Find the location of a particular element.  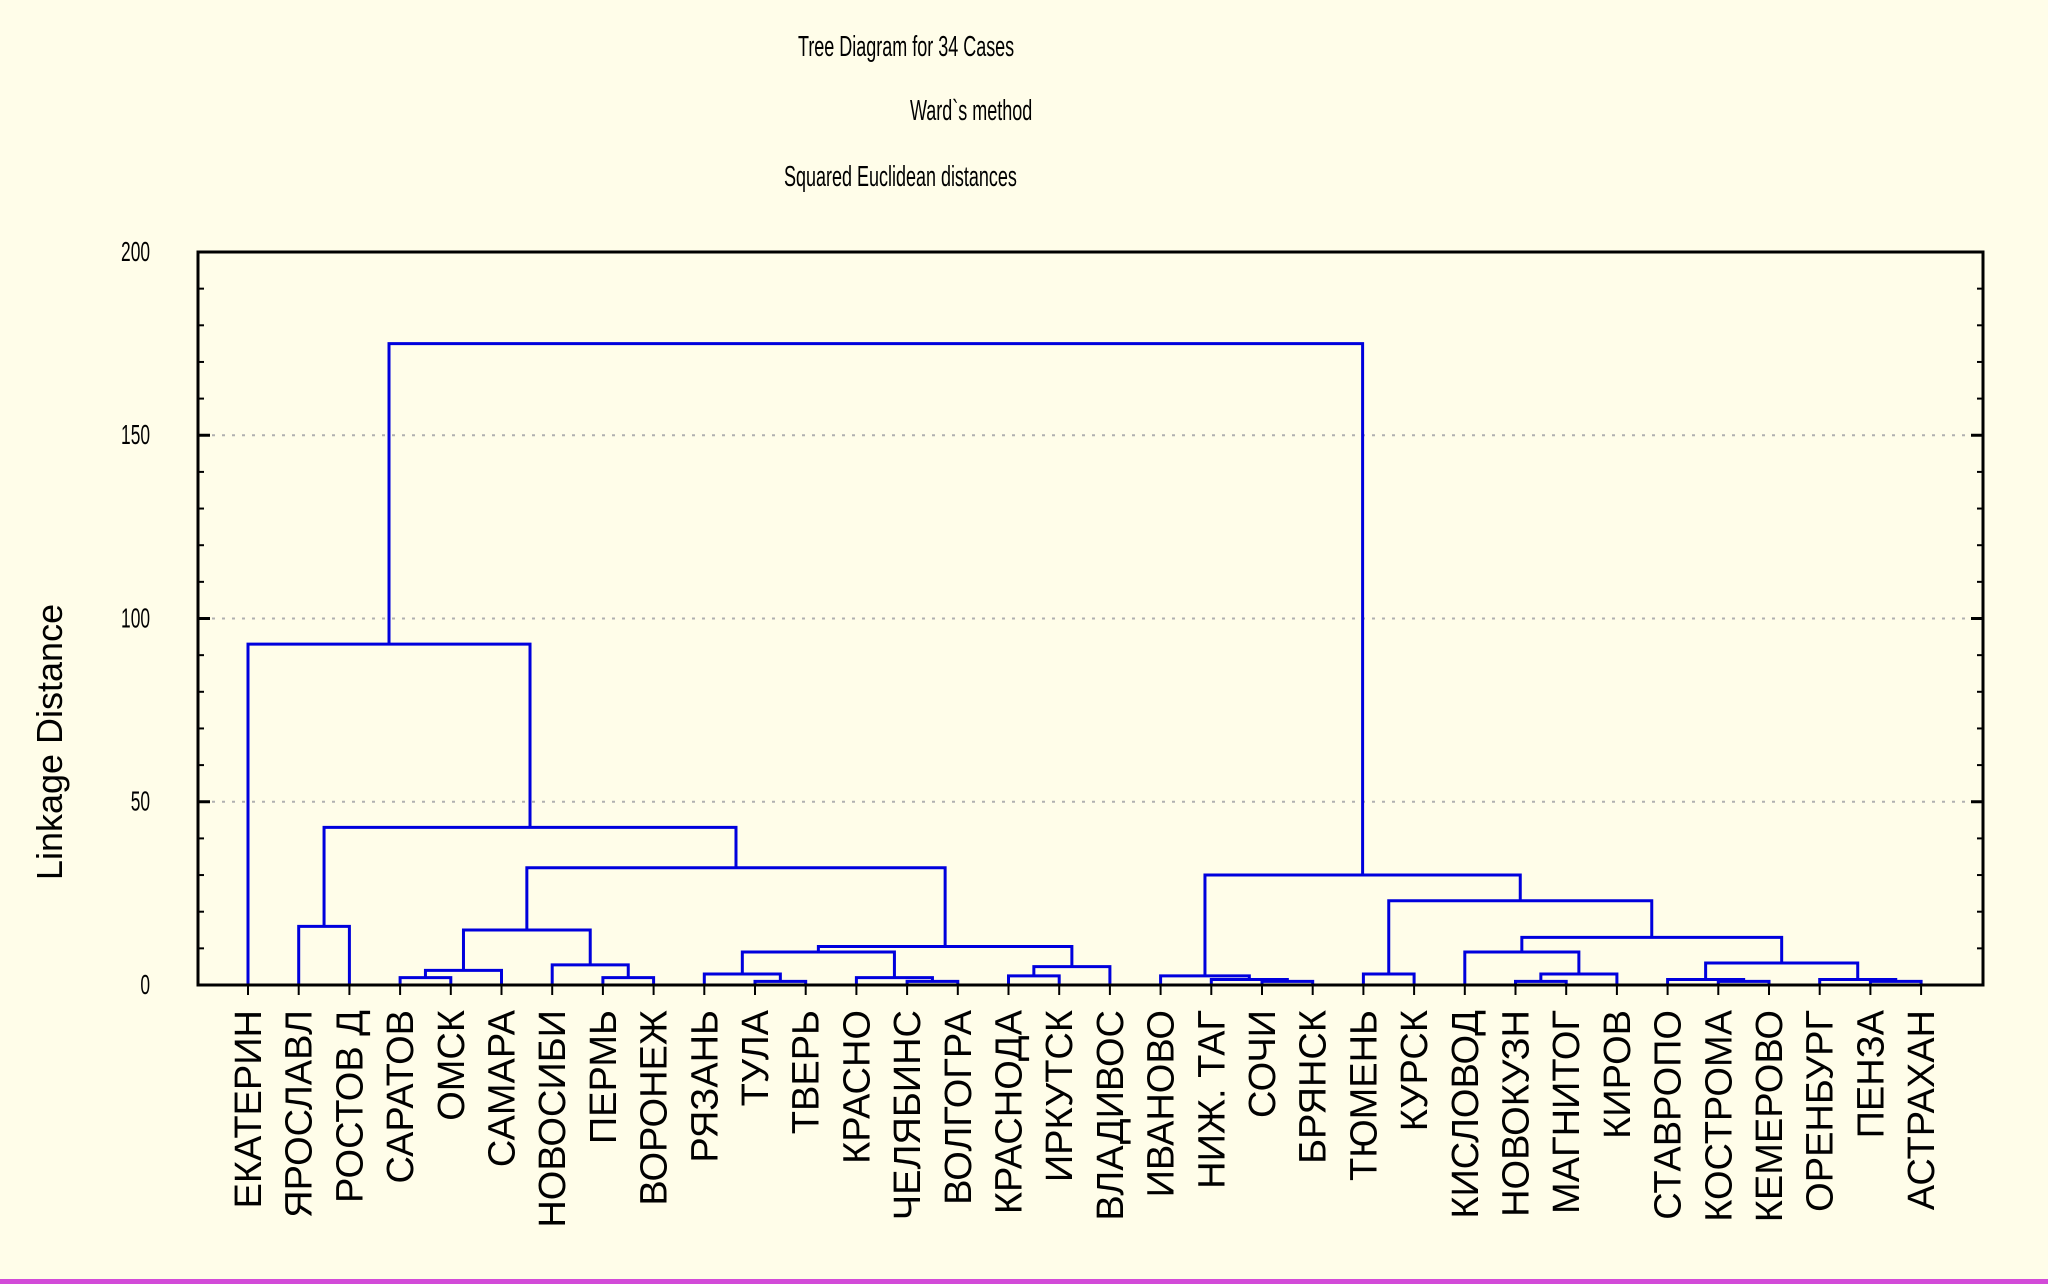

y-tick-label: 0 is located at coordinates (145, 984).